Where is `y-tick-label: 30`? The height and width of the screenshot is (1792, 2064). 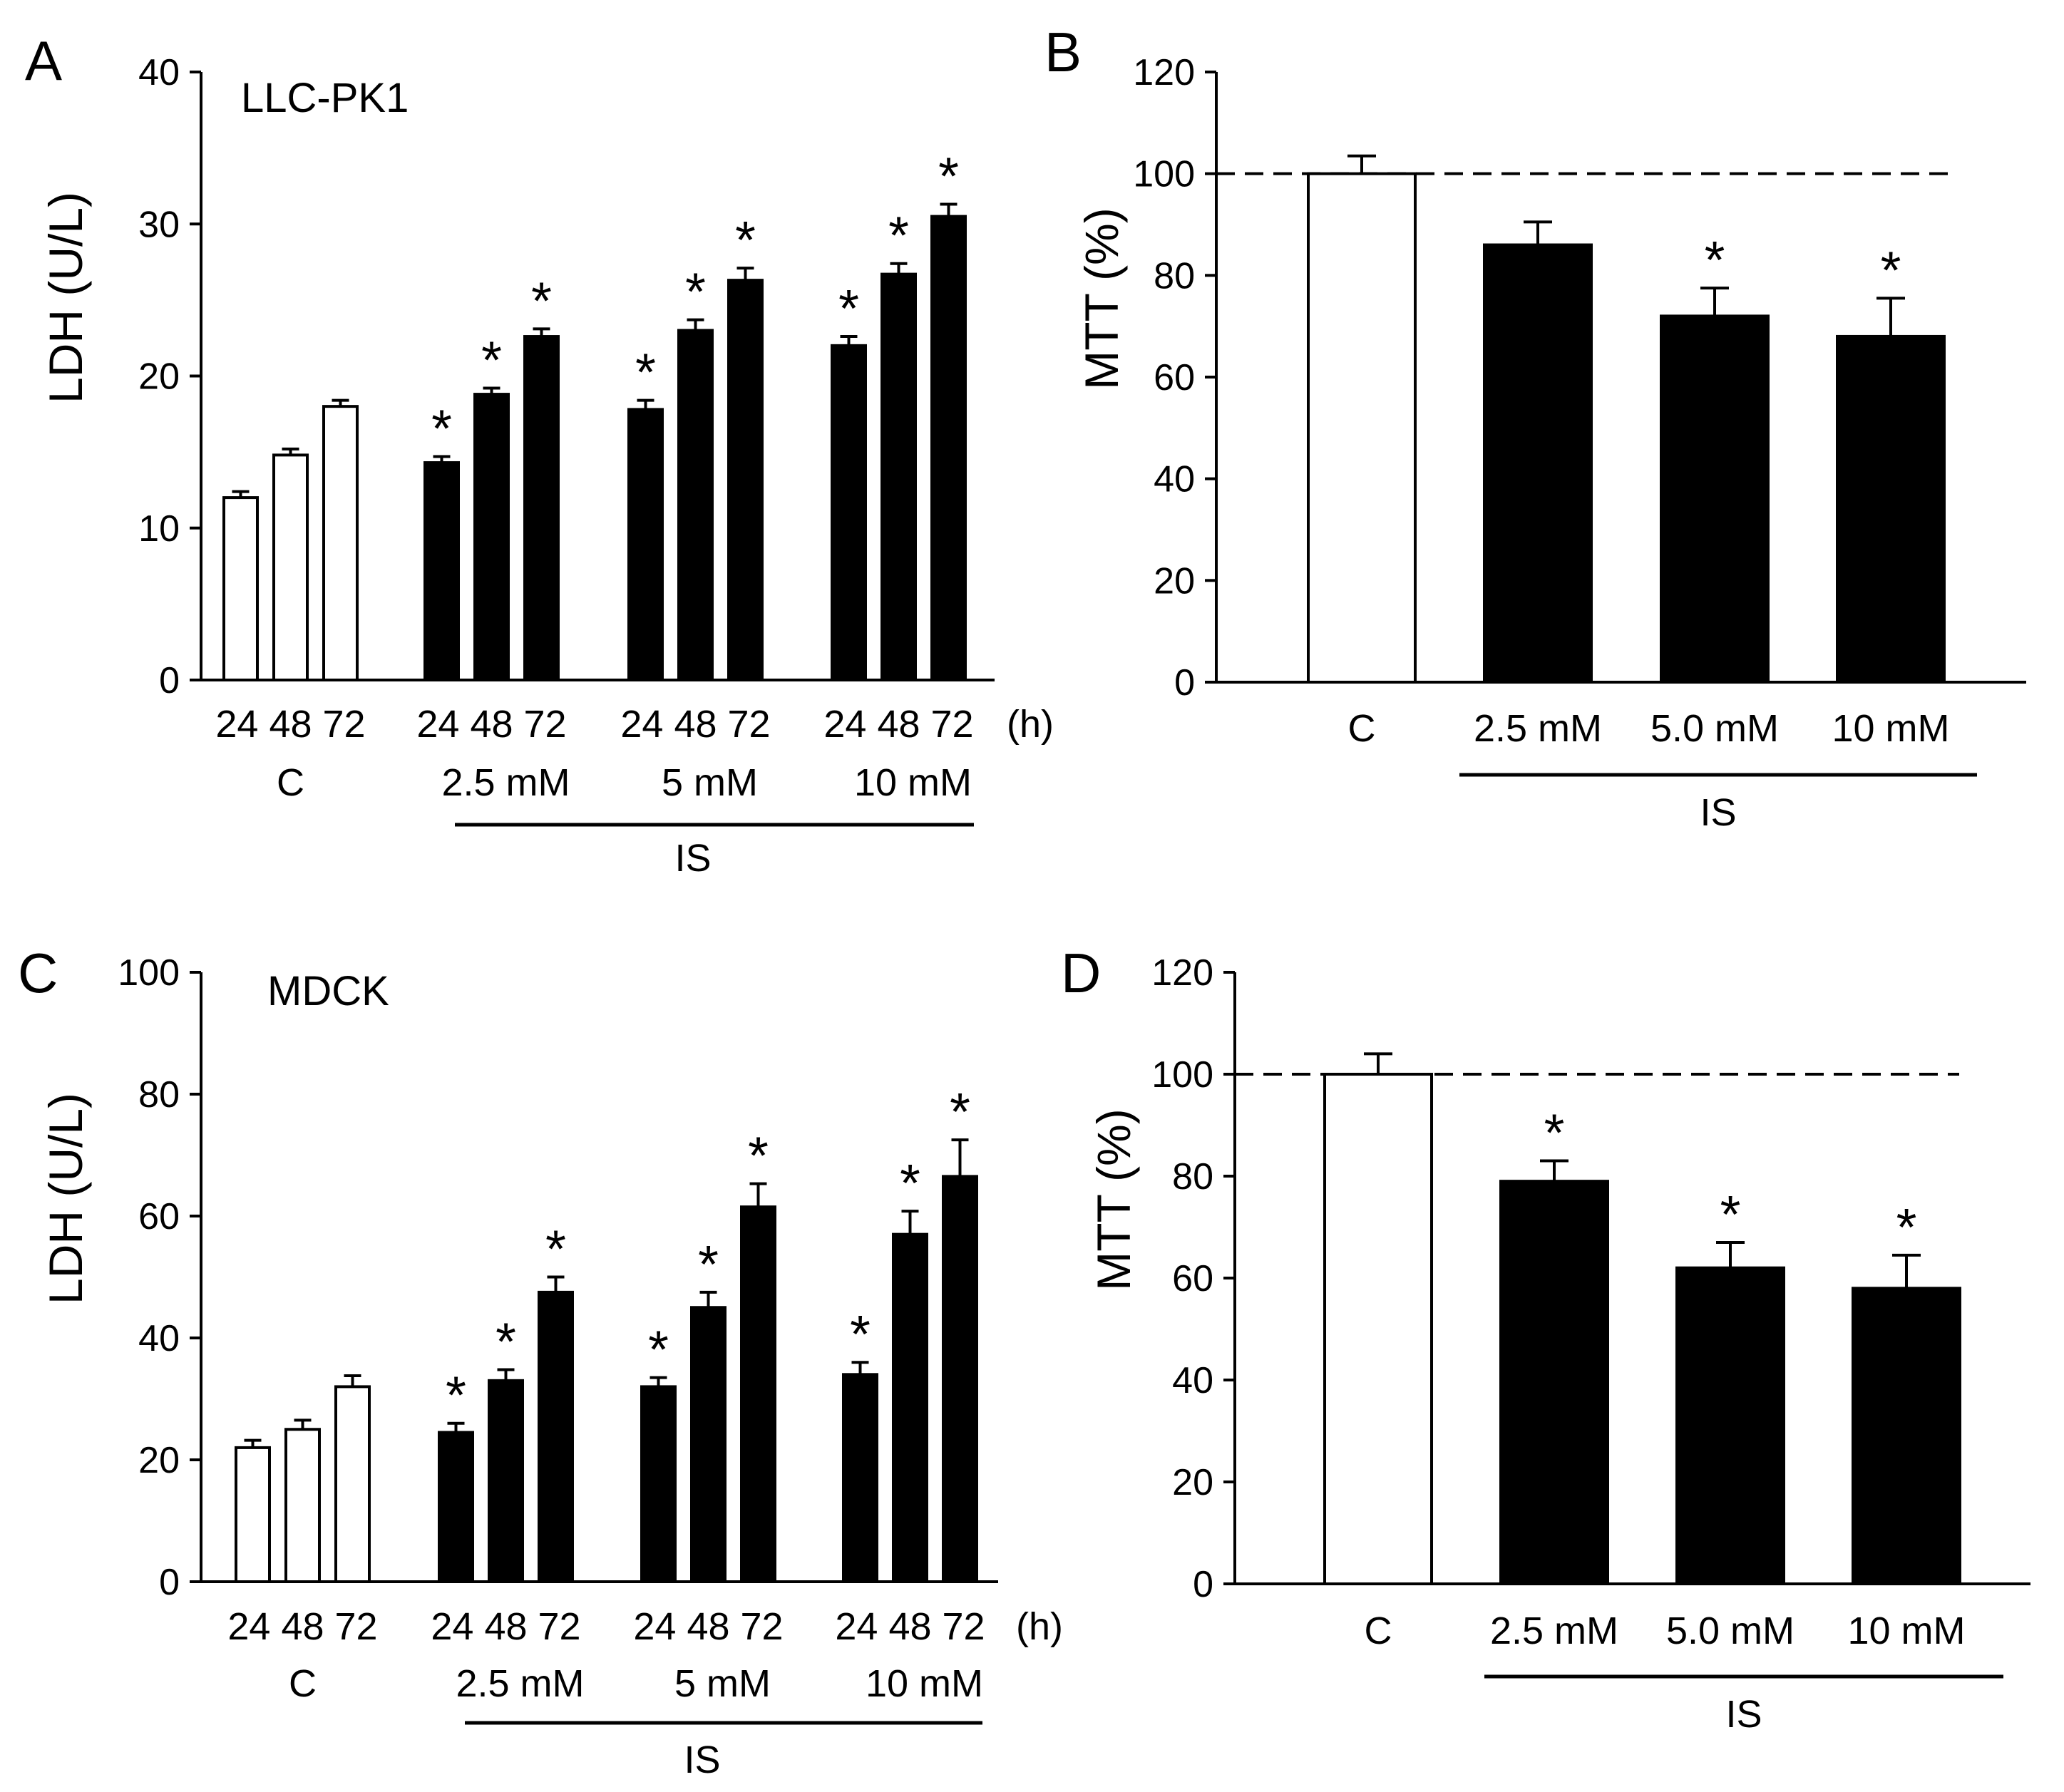 y-tick-label: 30 is located at coordinates (159, 225).